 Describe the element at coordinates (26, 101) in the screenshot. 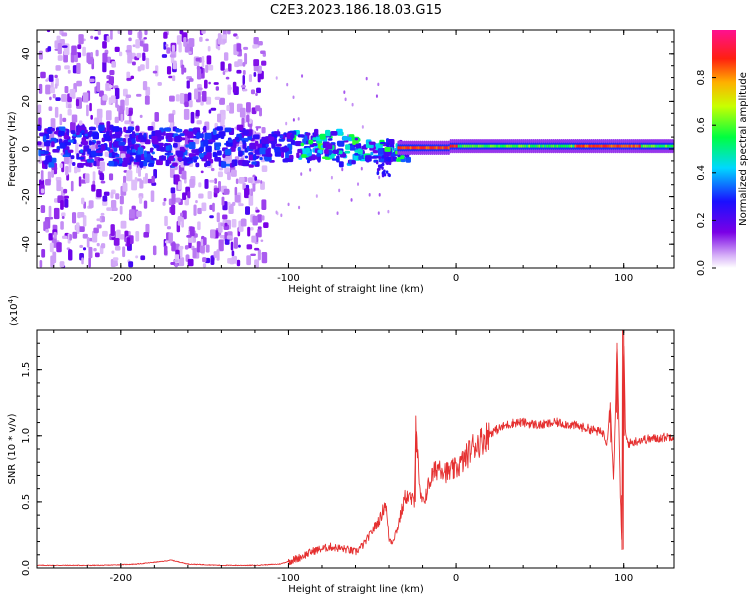

I see `heatmap-y-tick-label: 20` at that location.